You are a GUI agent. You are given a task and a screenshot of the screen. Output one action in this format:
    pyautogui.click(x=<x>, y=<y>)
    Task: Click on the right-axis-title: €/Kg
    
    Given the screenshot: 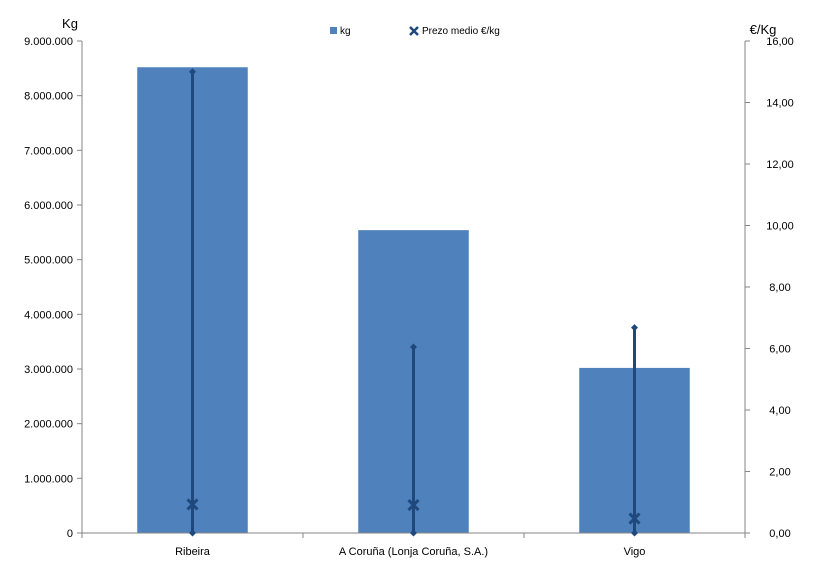 What is the action you would take?
    pyautogui.click(x=763, y=29)
    